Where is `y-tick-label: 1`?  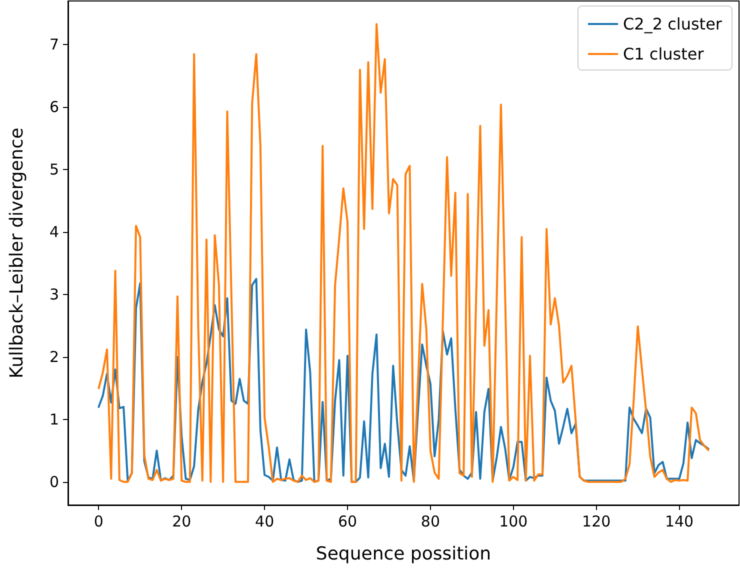 y-tick-label: 1 is located at coordinates (54, 419).